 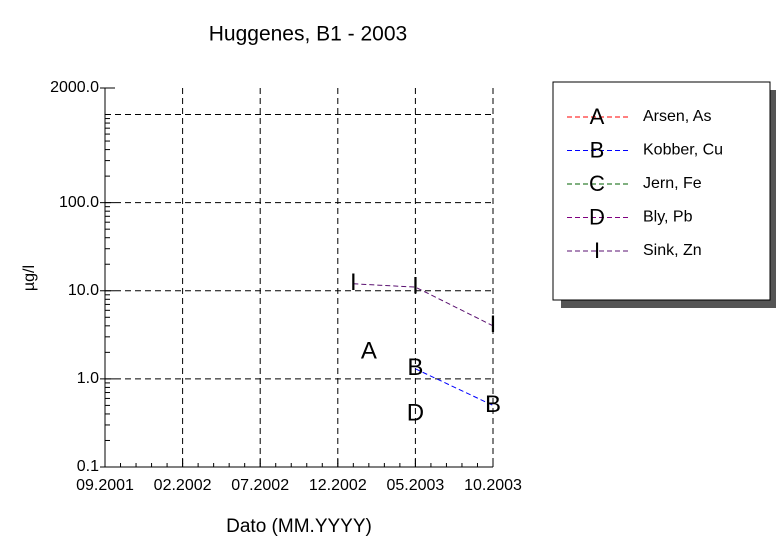 I want to click on y-tick-label: 100.0, so click(x=79, y=202).